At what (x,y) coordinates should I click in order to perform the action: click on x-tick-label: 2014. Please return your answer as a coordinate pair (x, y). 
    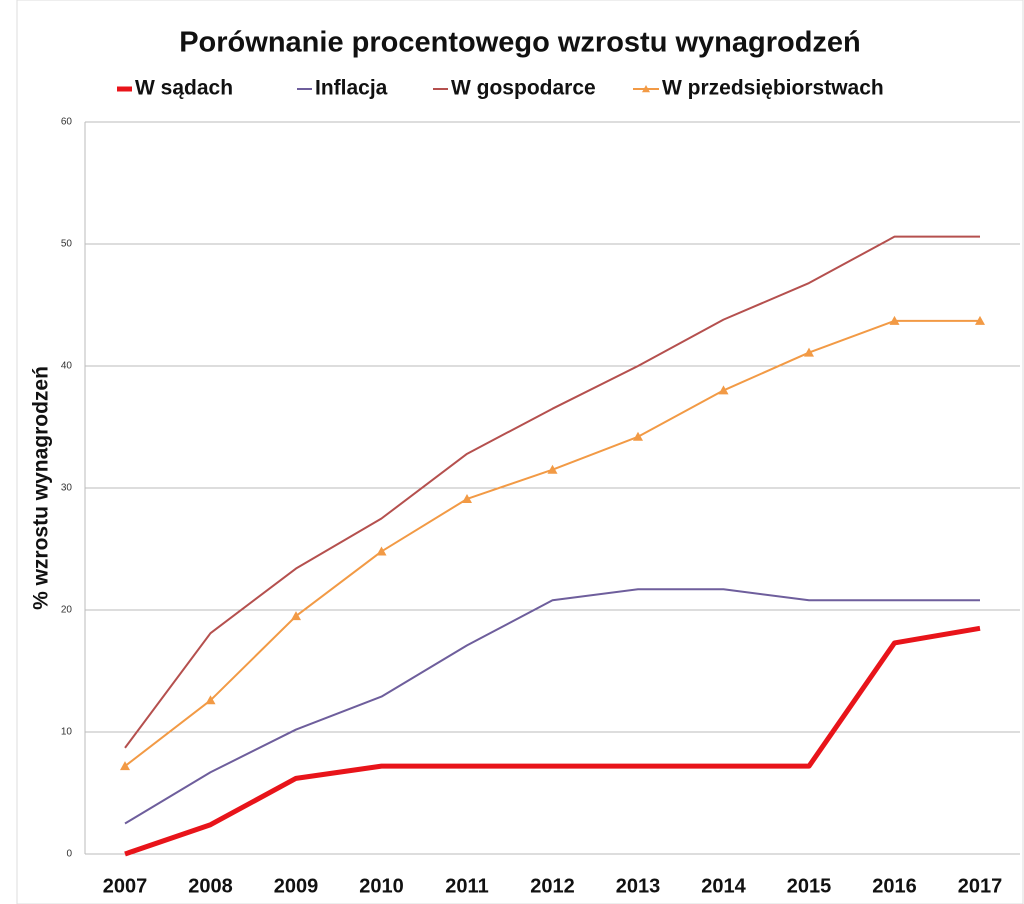
    Looking at the image, I should click on (723, 886).